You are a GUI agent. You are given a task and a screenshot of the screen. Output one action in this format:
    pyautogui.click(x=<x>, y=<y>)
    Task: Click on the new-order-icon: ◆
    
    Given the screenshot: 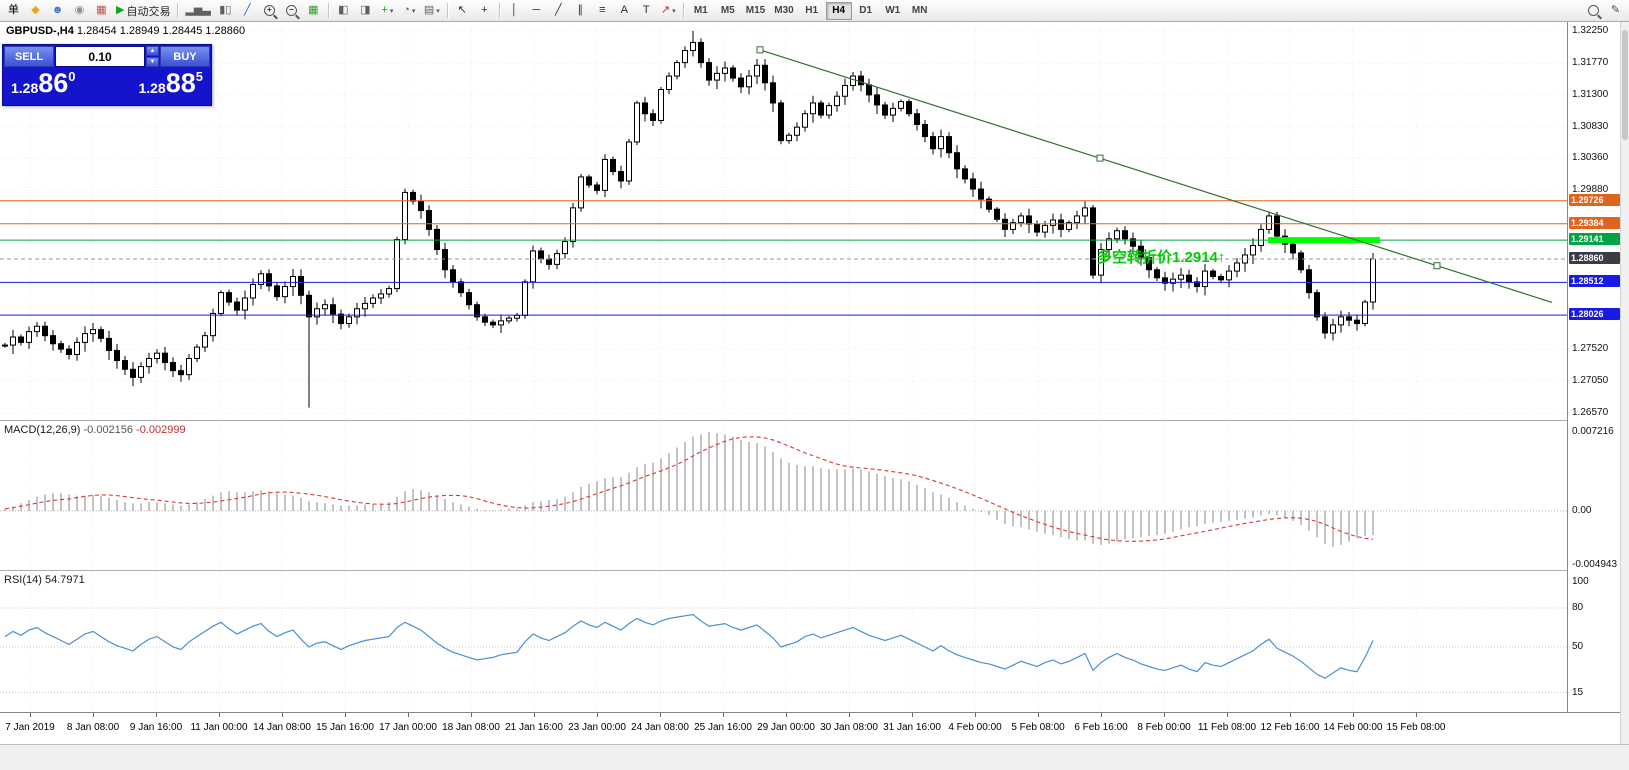 What is the action you would take?
    pyautogui.click(x=35, y=10)
    